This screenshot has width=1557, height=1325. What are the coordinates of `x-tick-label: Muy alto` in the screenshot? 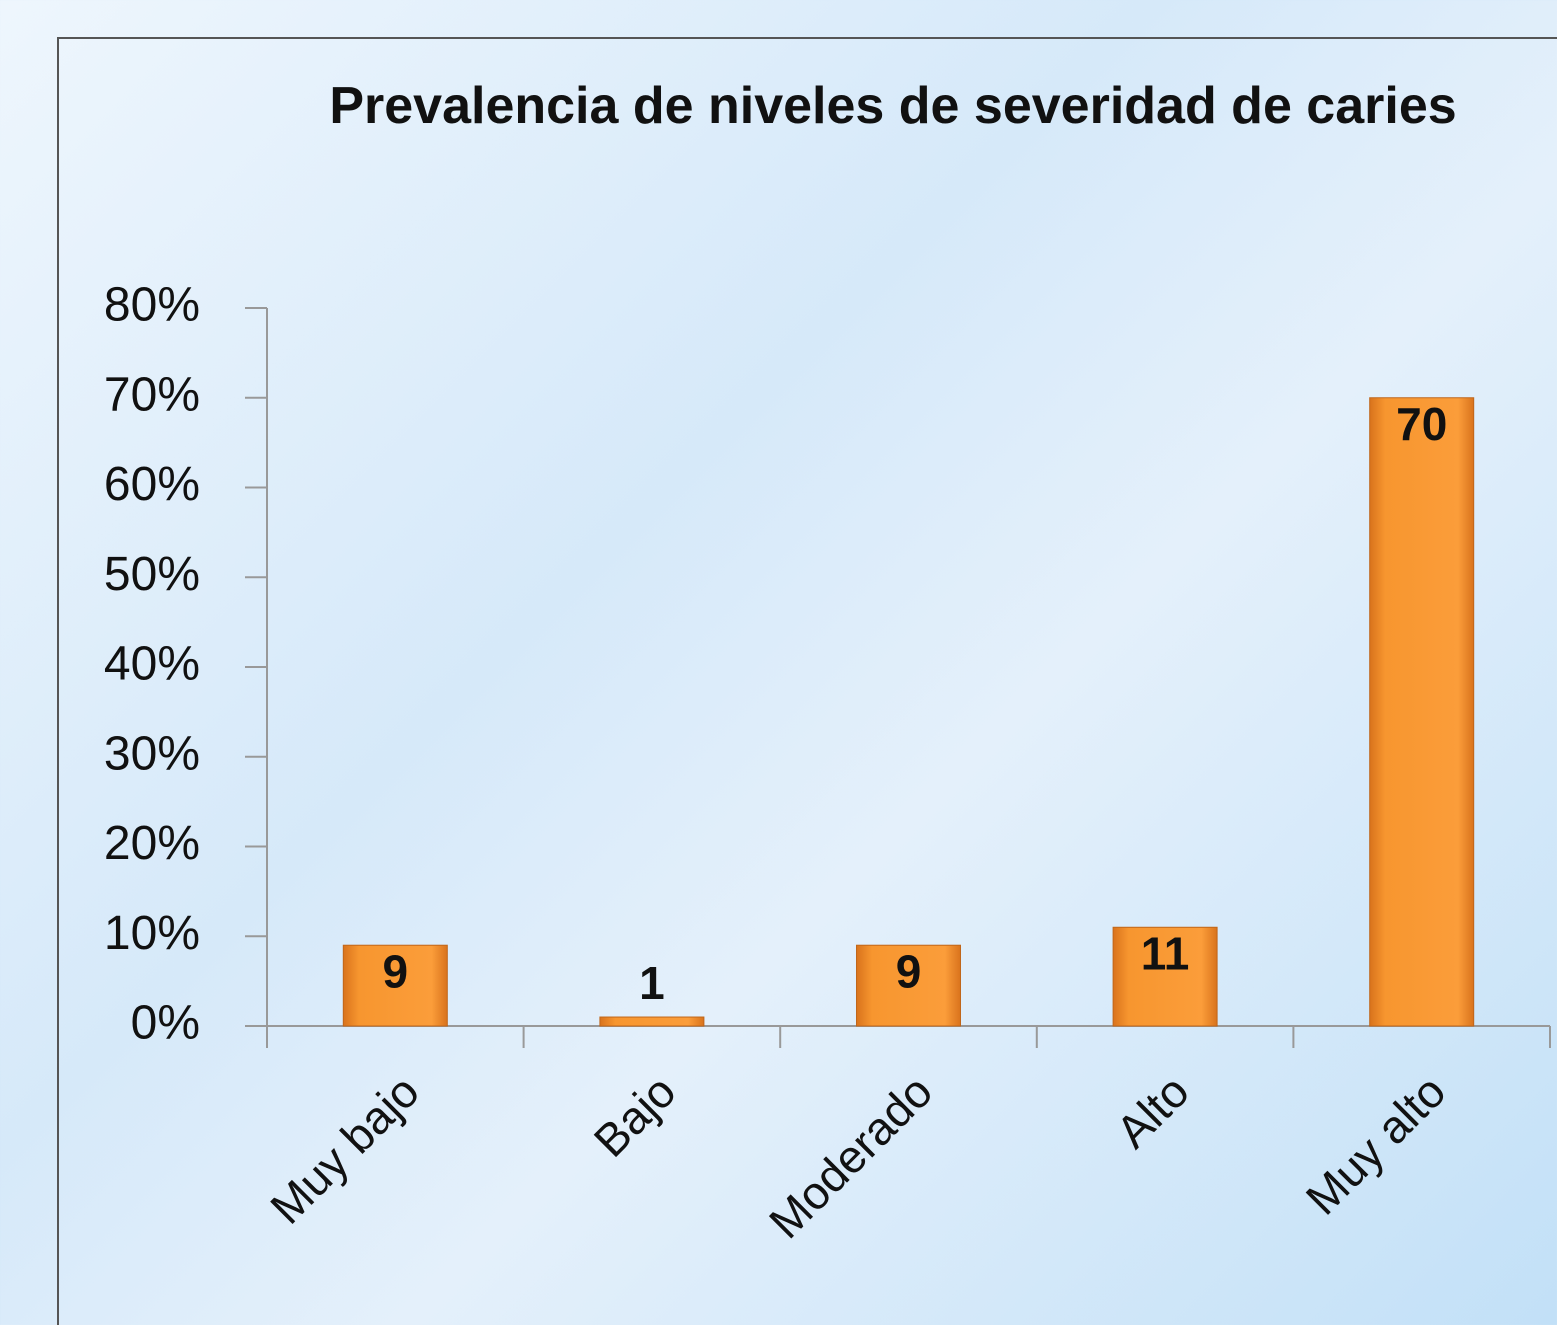 It's located at (1376, 1145).